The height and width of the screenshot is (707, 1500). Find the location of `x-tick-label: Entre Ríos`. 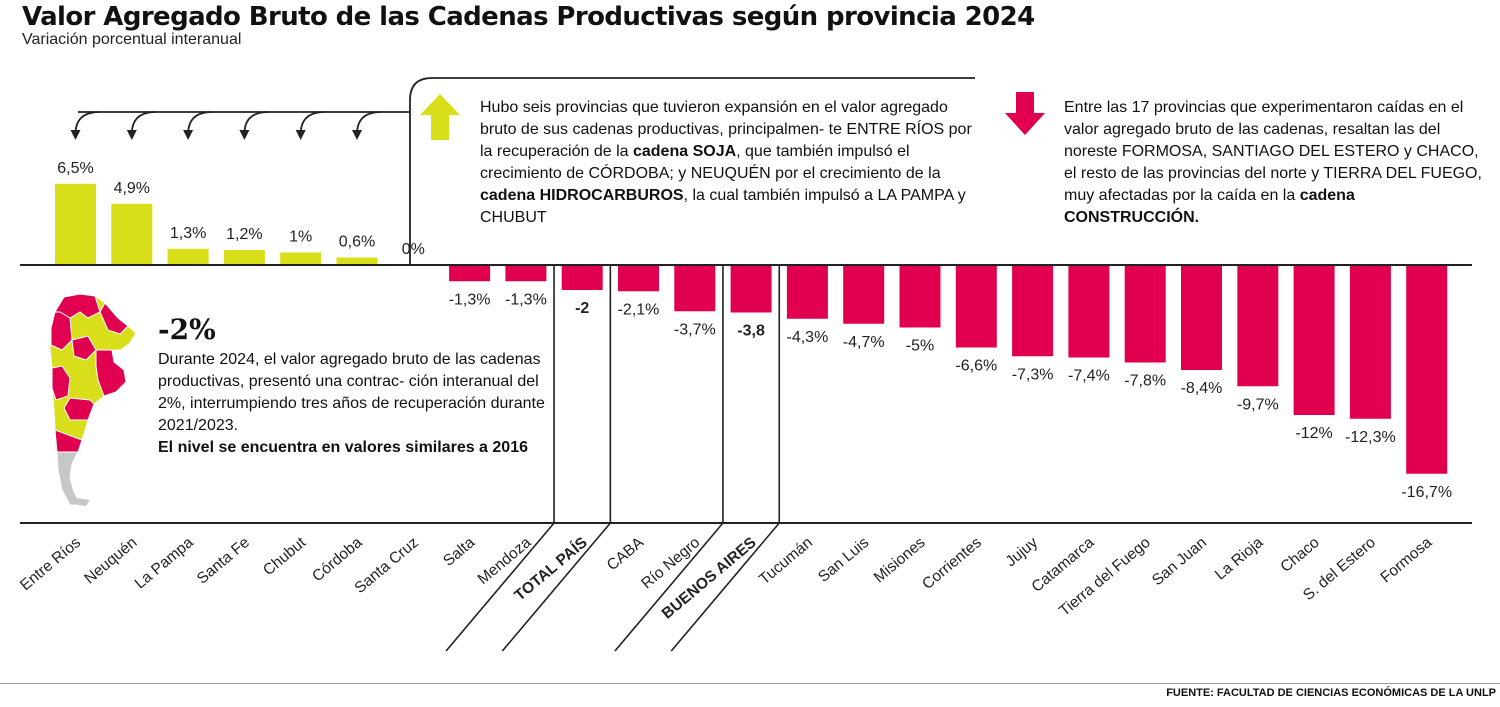

x-tick-label: Entre Ríos is located at coordinates (50, 564).